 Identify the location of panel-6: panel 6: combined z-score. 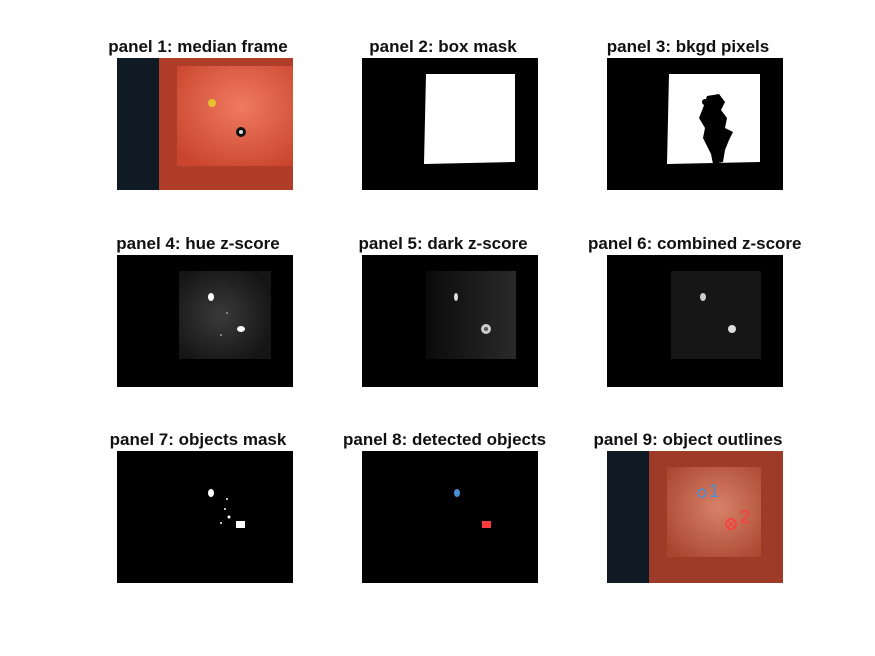
(695, 319).